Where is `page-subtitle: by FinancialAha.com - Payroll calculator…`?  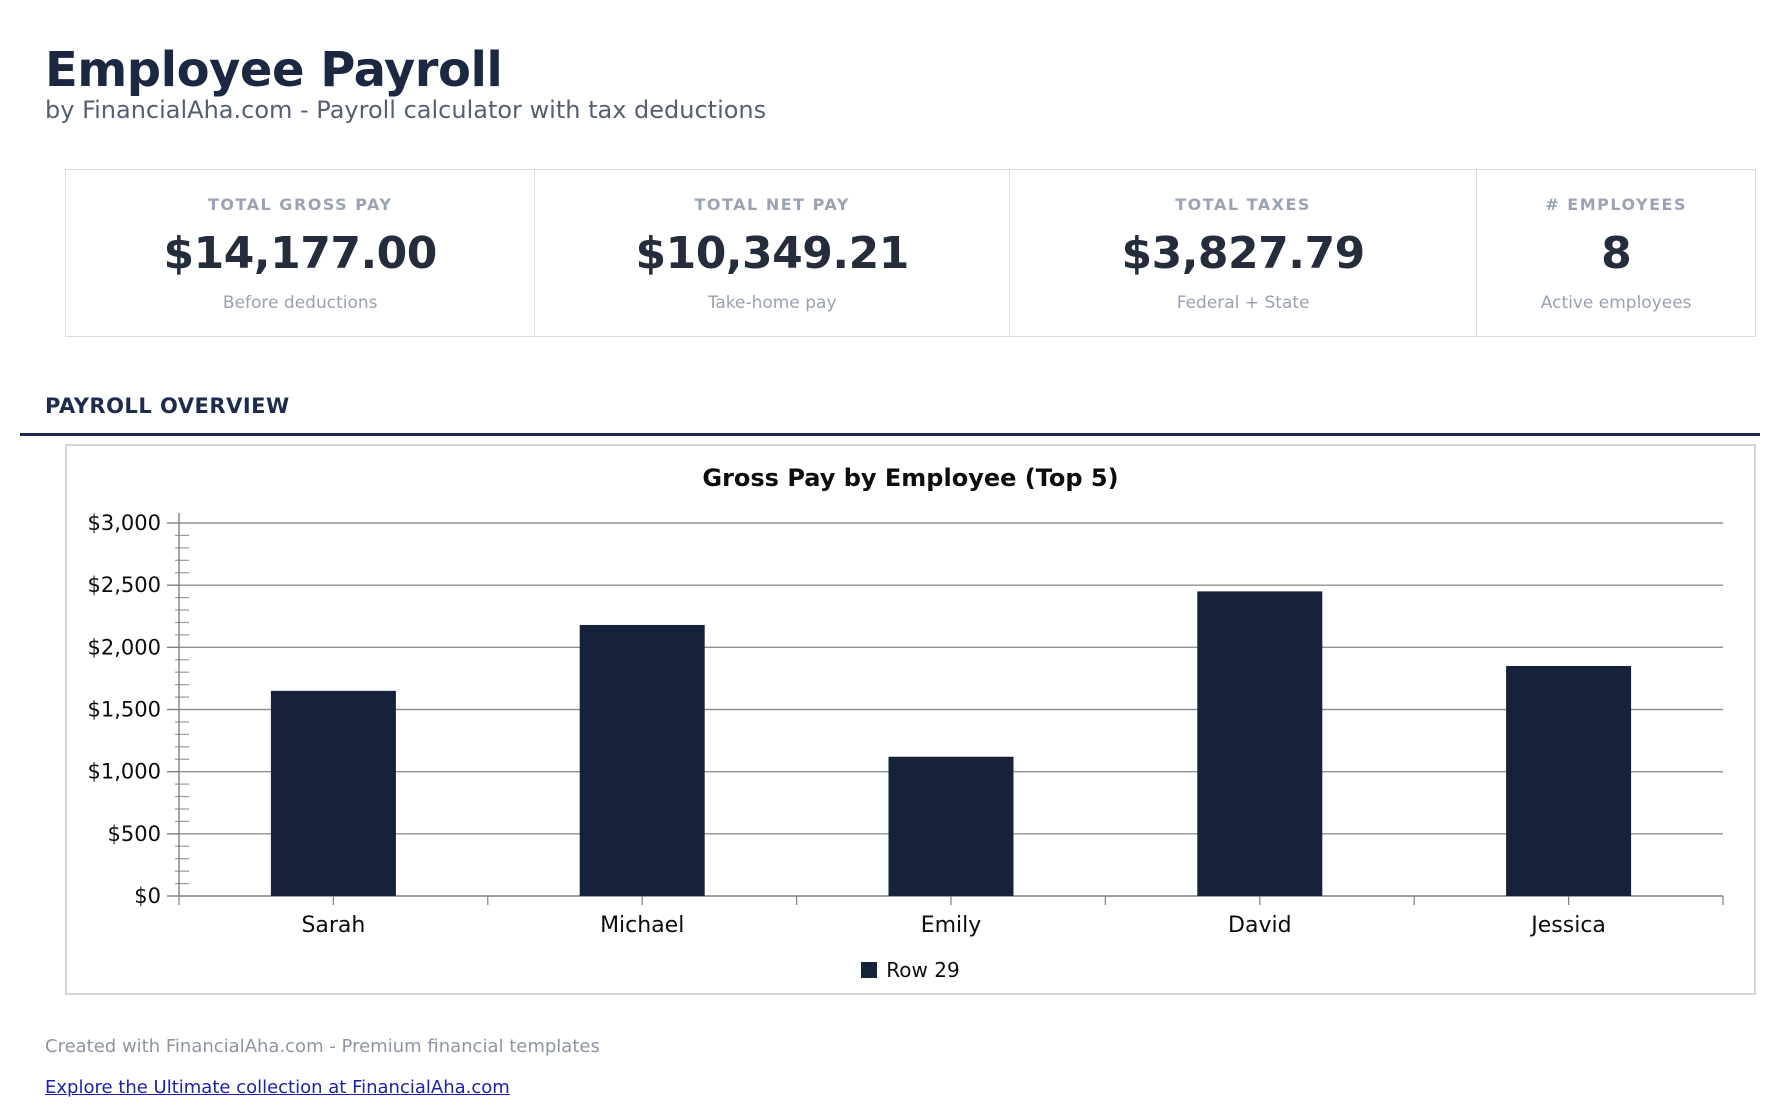 page-subtitle: by FinancialAha.com - Payroll calculator… is located at coordinates (406, 110).